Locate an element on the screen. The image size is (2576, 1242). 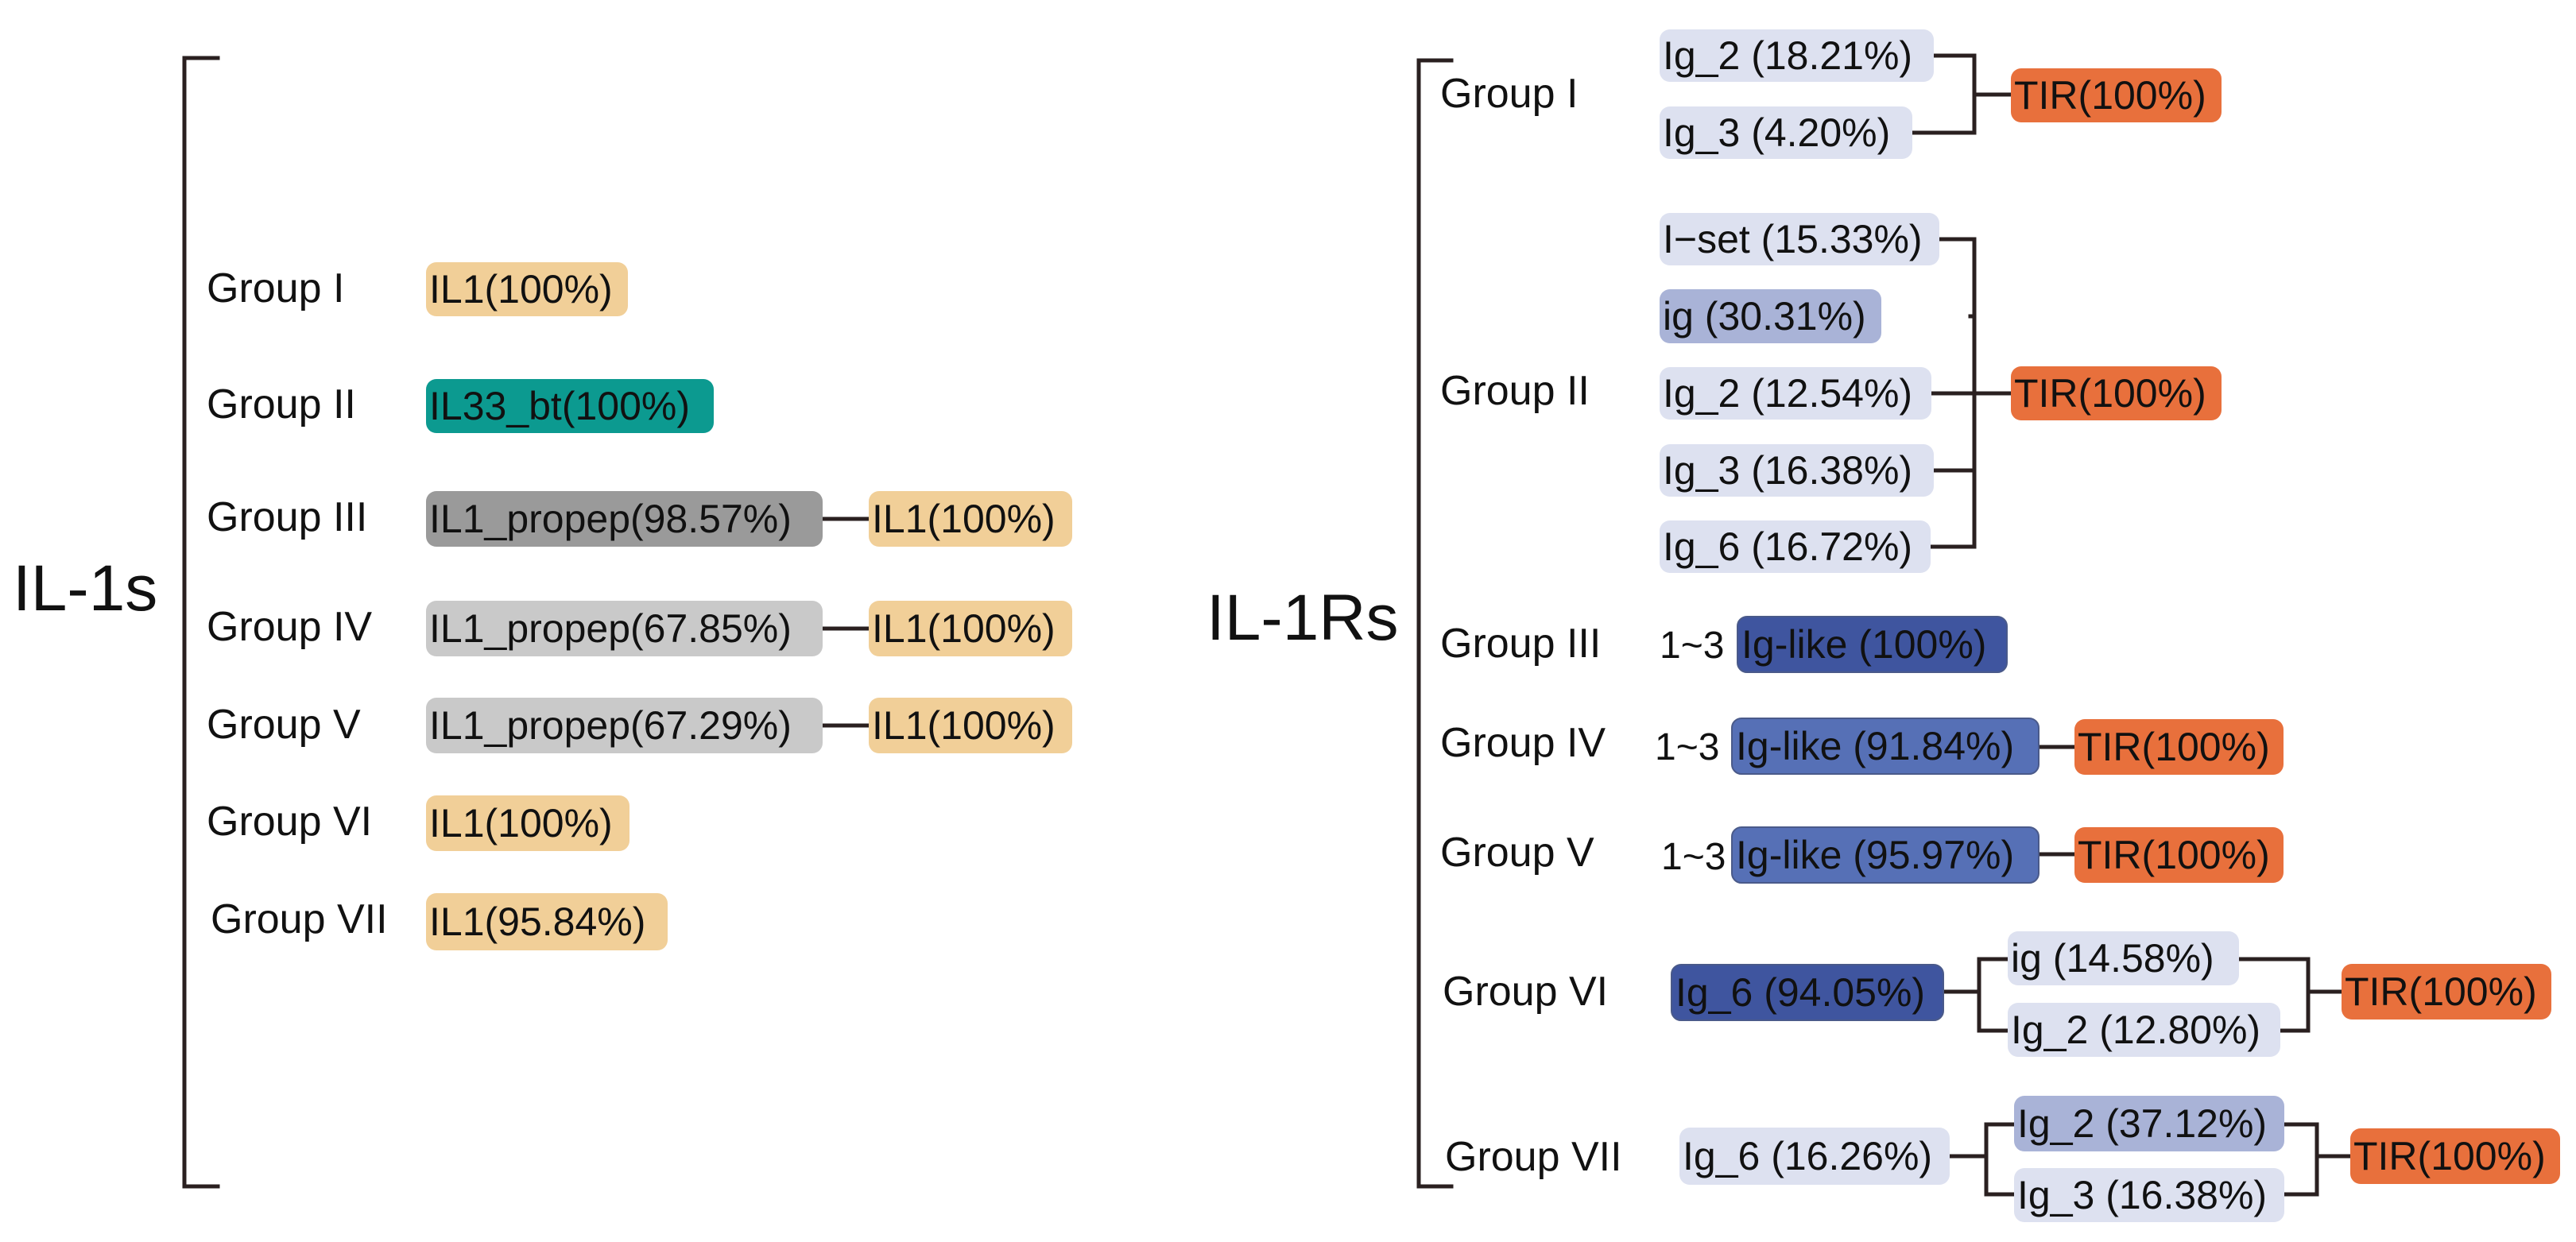
il1rs-group-7-ig3-domain: Ig_3 (16.38%) is located at coordinates (2149, 1195).